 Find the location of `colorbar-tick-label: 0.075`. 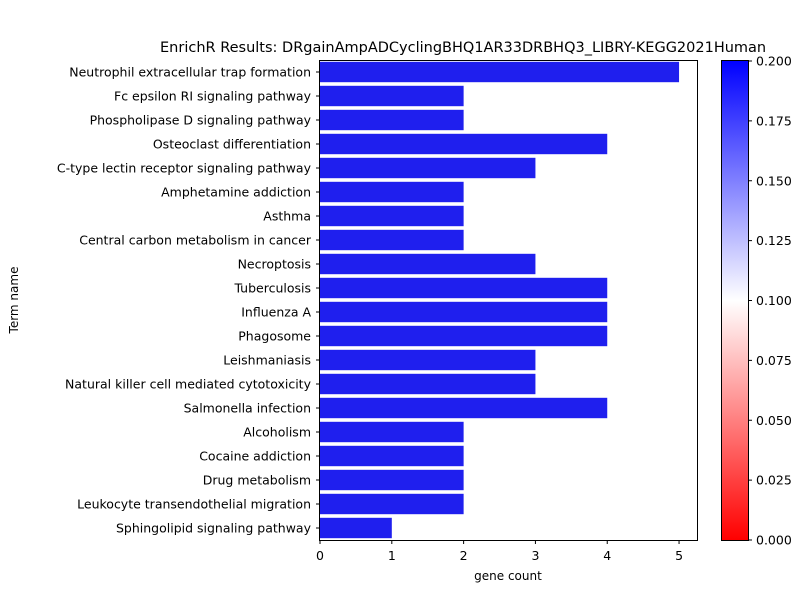

colorbar-tick-label: 0.075 is located at coordinates (774, 360).